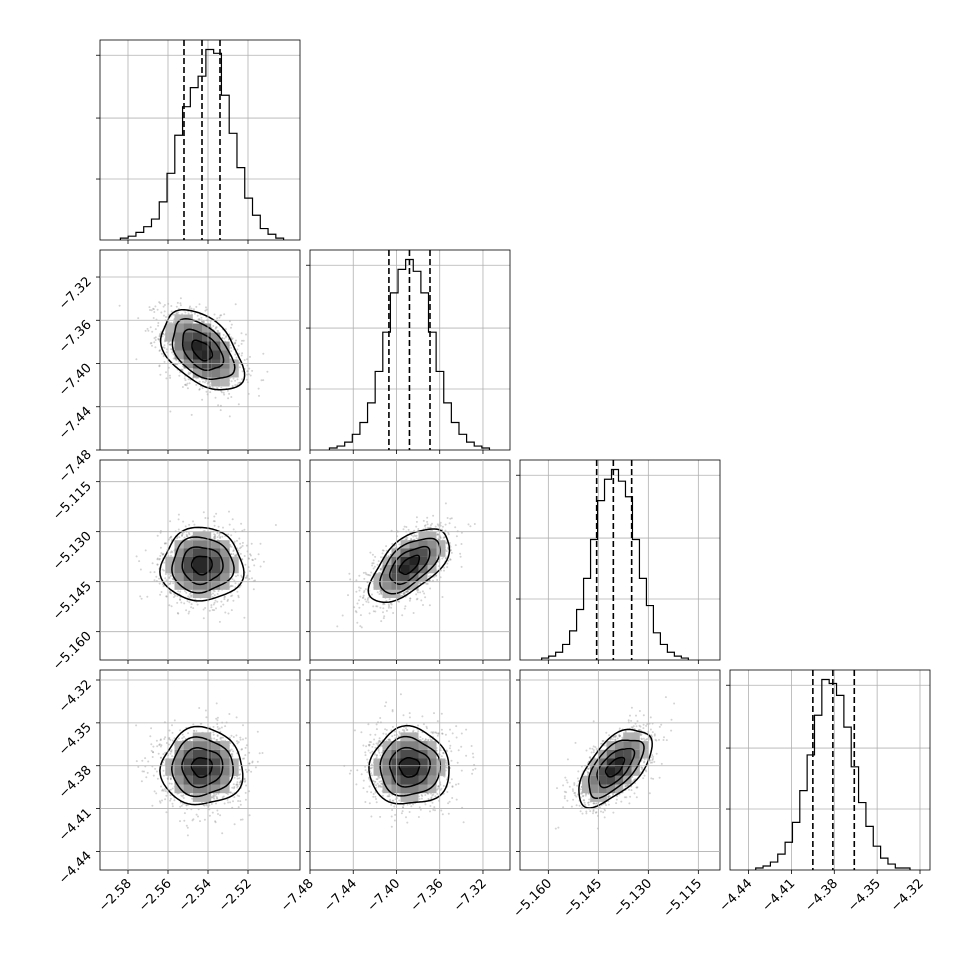 This screenshot has width=970, height=970. Describe the element at coordinates (72, 601) in the screenshot. I see `y-tick-label: −5.145` at that location.